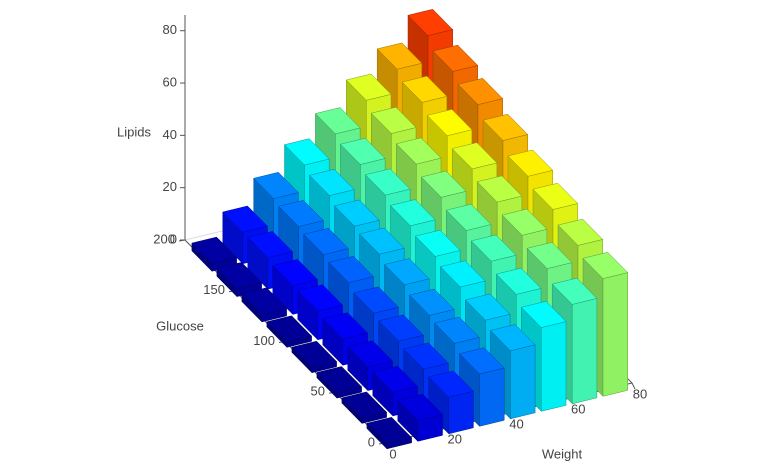 The height and width of the screenshot is (467, 775). I want to click on y-tick-label: 150, so click(214, 289).